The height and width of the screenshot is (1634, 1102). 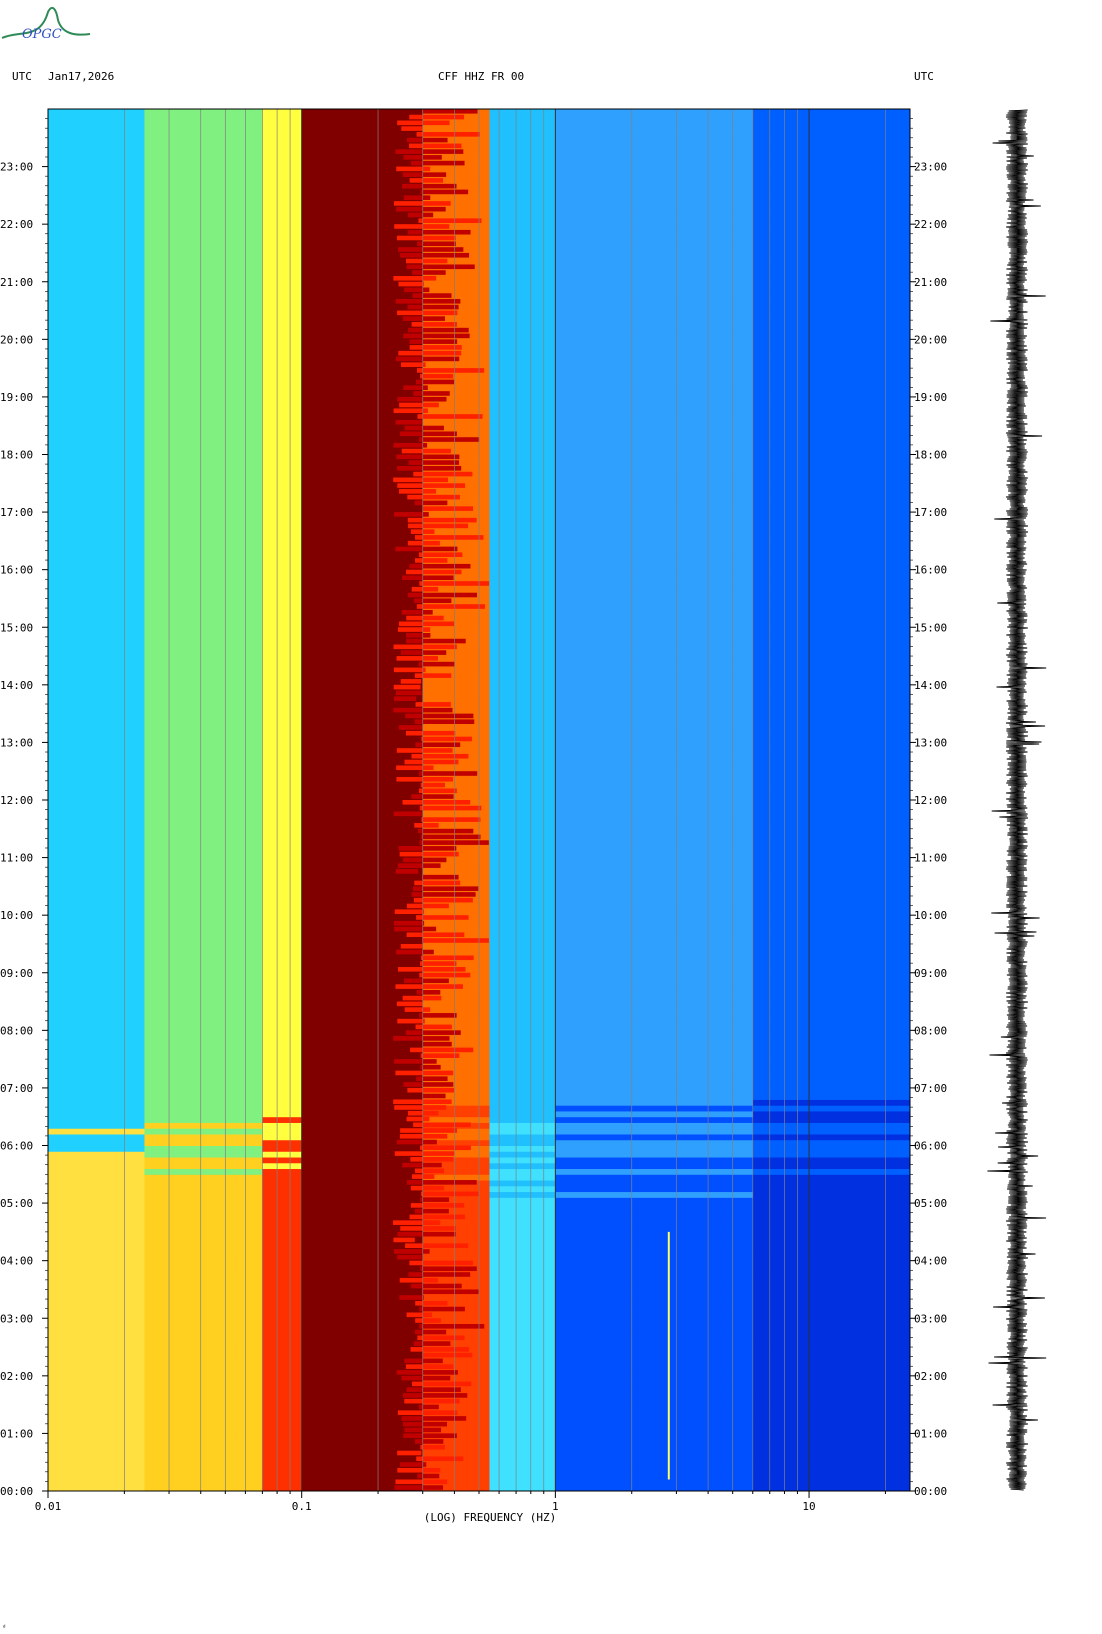 What do you see at coordinates (1017, 800) in the screenshot?
I see `seismogram-trace` at bounding box center [1017, 800].